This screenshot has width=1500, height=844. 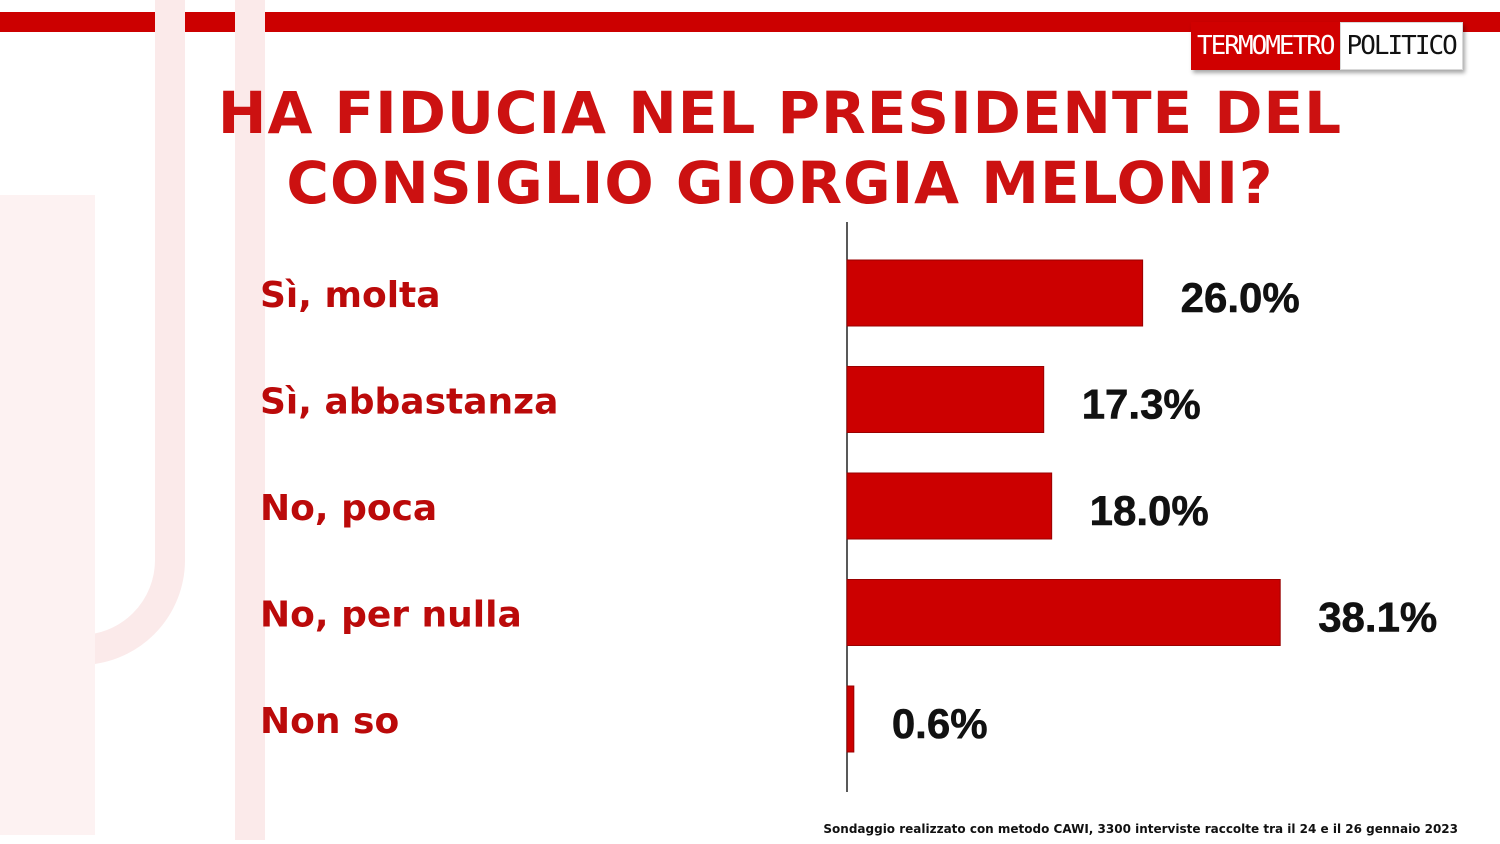 What do you see at coordinates (409, 402) in the screenshot?
I see `category-label: Sì, abbastanza` at bounding box center [409, 402].